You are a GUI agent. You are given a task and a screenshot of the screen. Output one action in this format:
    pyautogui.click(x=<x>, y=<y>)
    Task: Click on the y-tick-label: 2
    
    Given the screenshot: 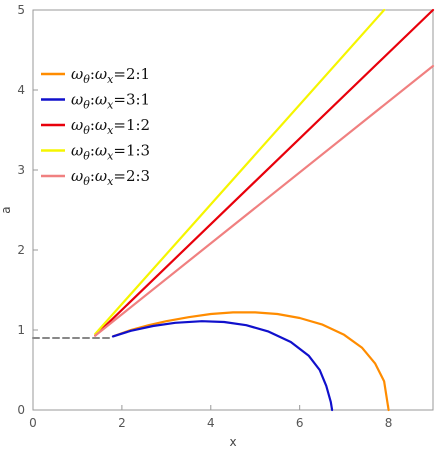 What is the action you would take?
    pyautogui.click(x=21, y=250)
    